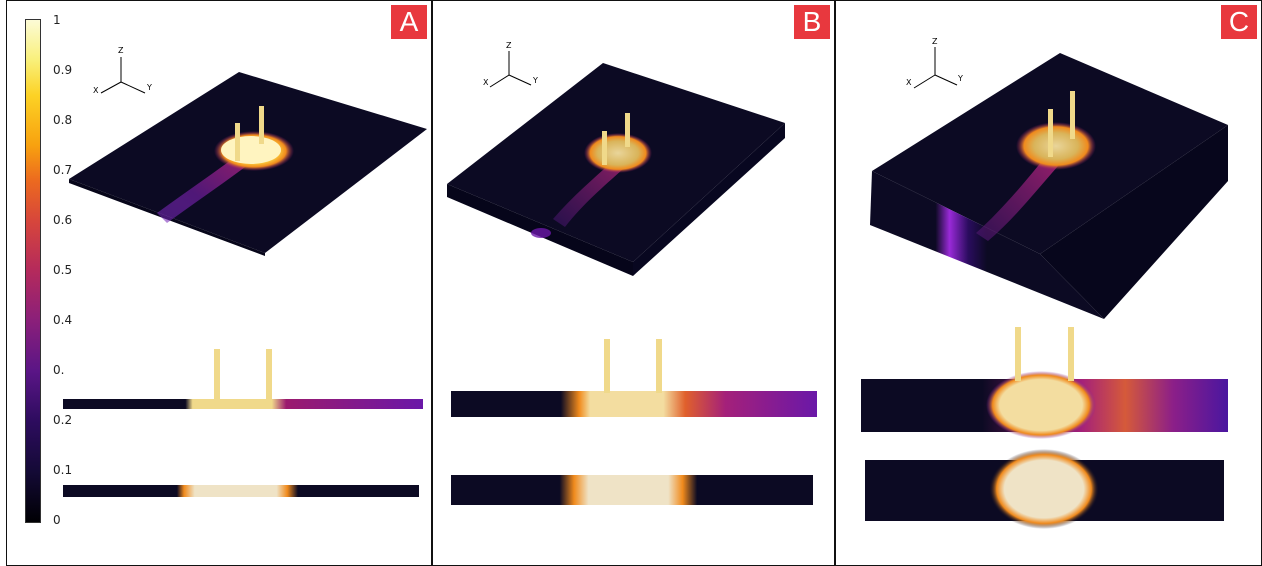  Describe the element at coordinates (63, 270) in the screenshot. I see `colorbar-tick-0.5: 0.5` at that location.